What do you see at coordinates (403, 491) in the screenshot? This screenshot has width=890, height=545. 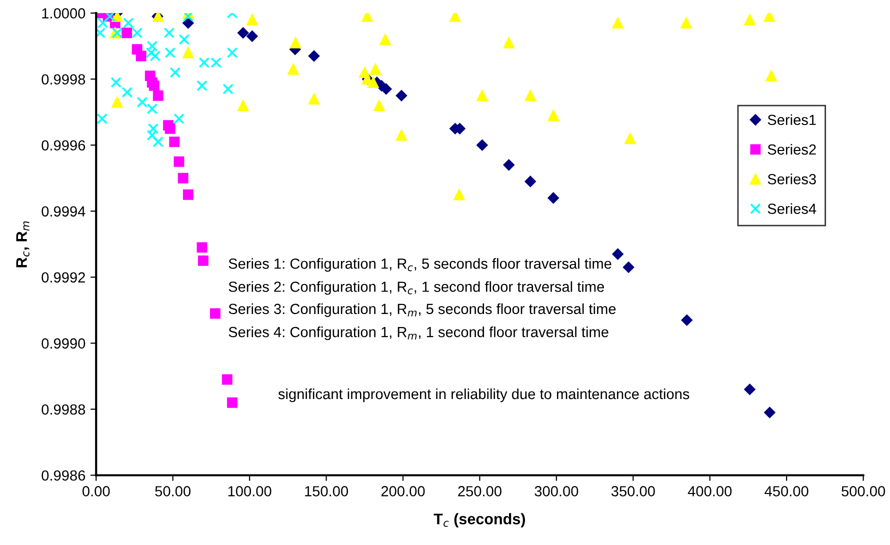 I see `x-tick-label: 200.00` at bounding box center [403, 491].